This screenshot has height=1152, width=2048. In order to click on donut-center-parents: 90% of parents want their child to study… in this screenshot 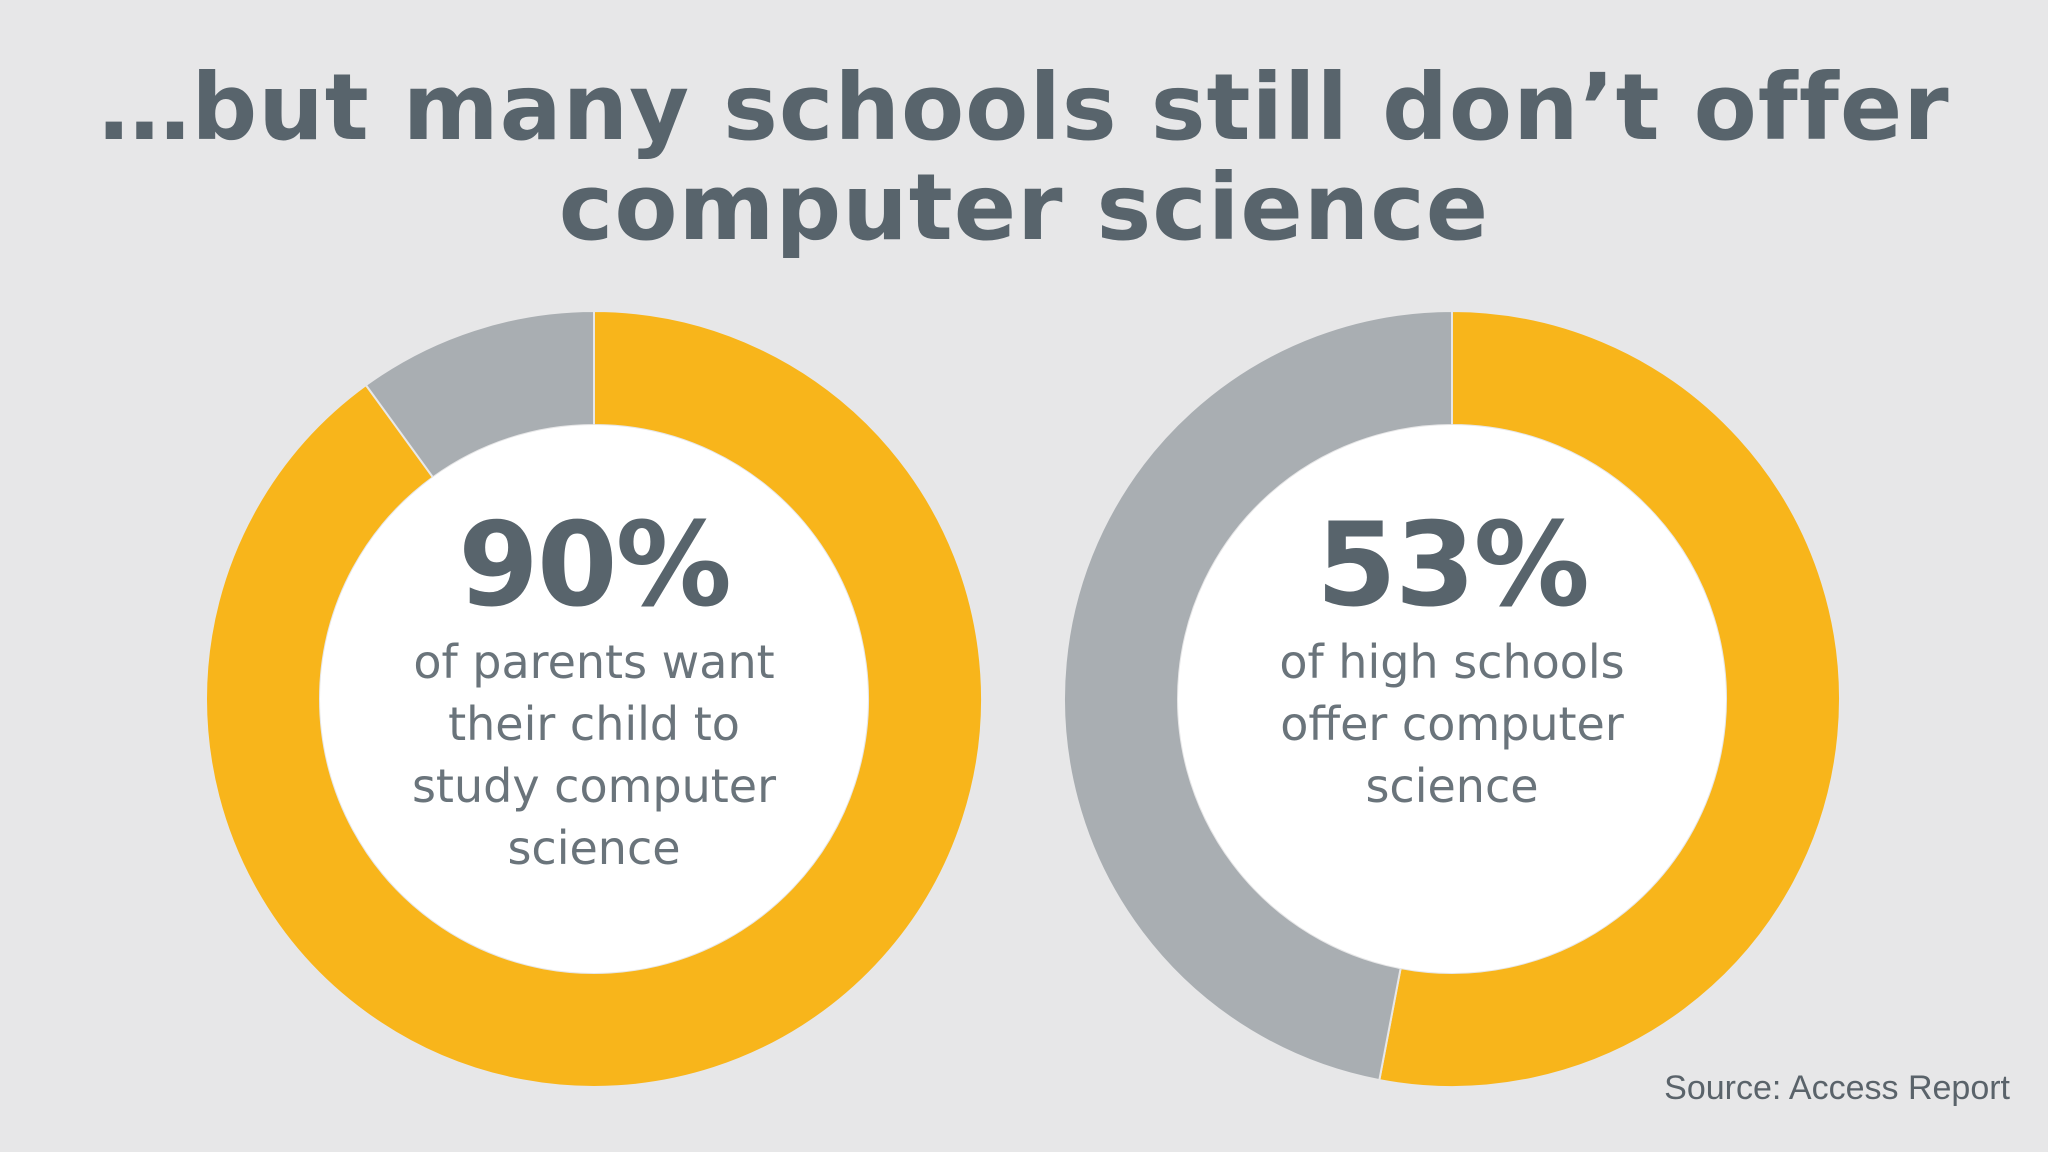, I will do `click(594, 699)`.